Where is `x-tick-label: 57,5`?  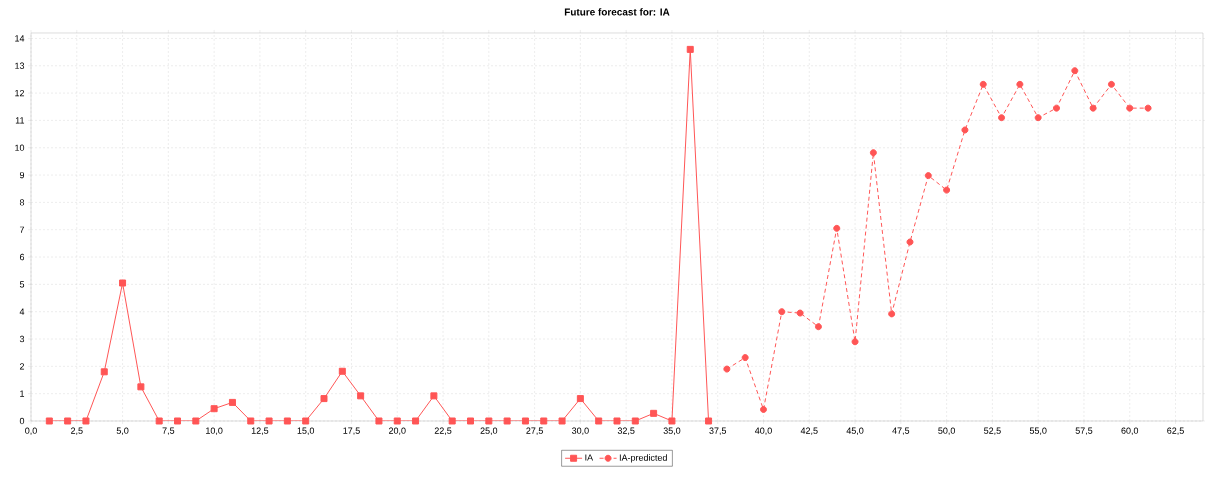
x-tick-label: 57,5 is located at coordinates (1084, 431).